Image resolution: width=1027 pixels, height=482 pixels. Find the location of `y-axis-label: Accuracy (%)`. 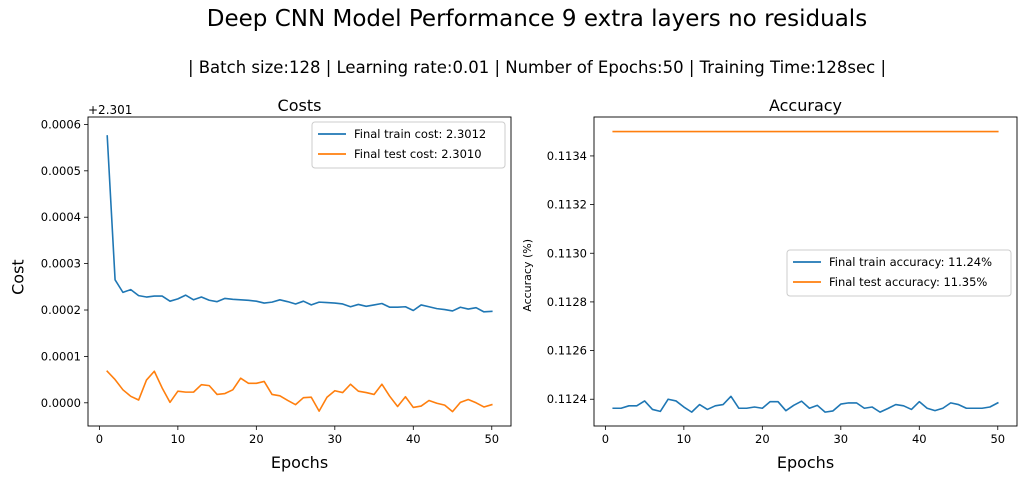

y-axis-label: Accuracy (%) is located at coordinates (527, 275).